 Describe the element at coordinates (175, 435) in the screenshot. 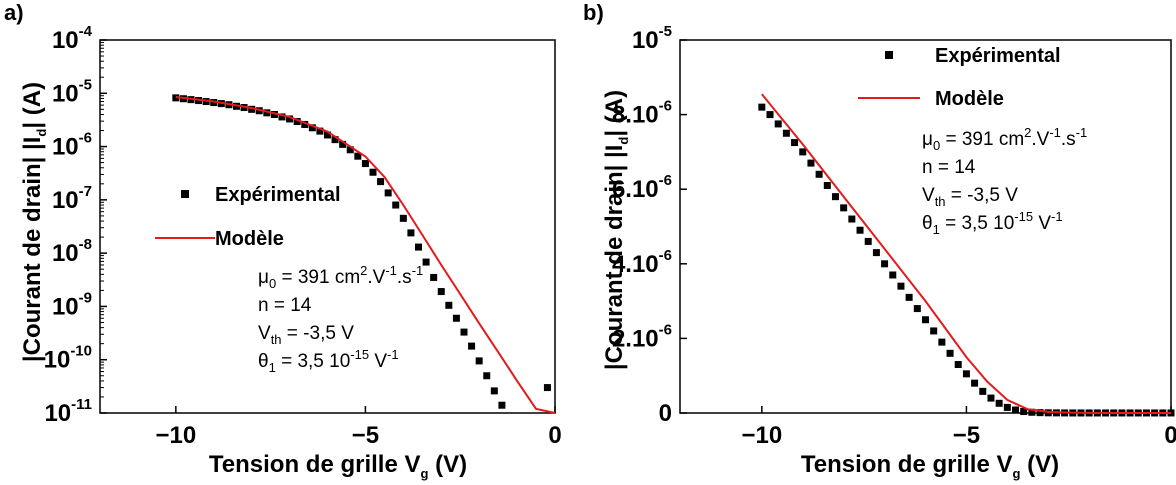

I see `x-tick-label: −10` at that location.